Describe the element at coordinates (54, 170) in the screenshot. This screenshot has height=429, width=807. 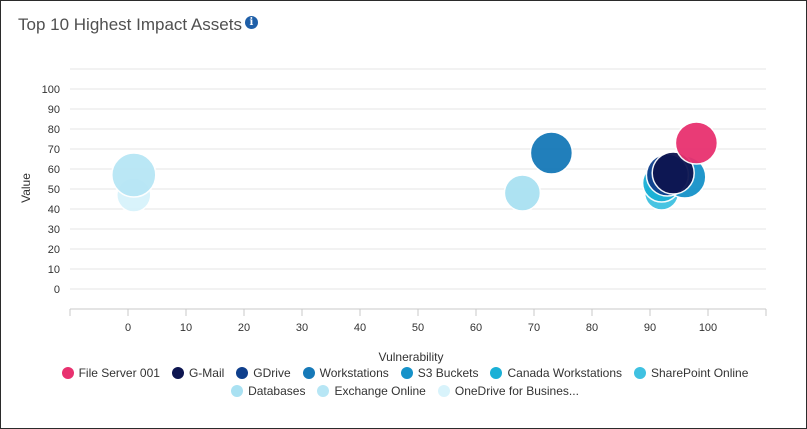
I see `y-tick-label: 60` at that location.